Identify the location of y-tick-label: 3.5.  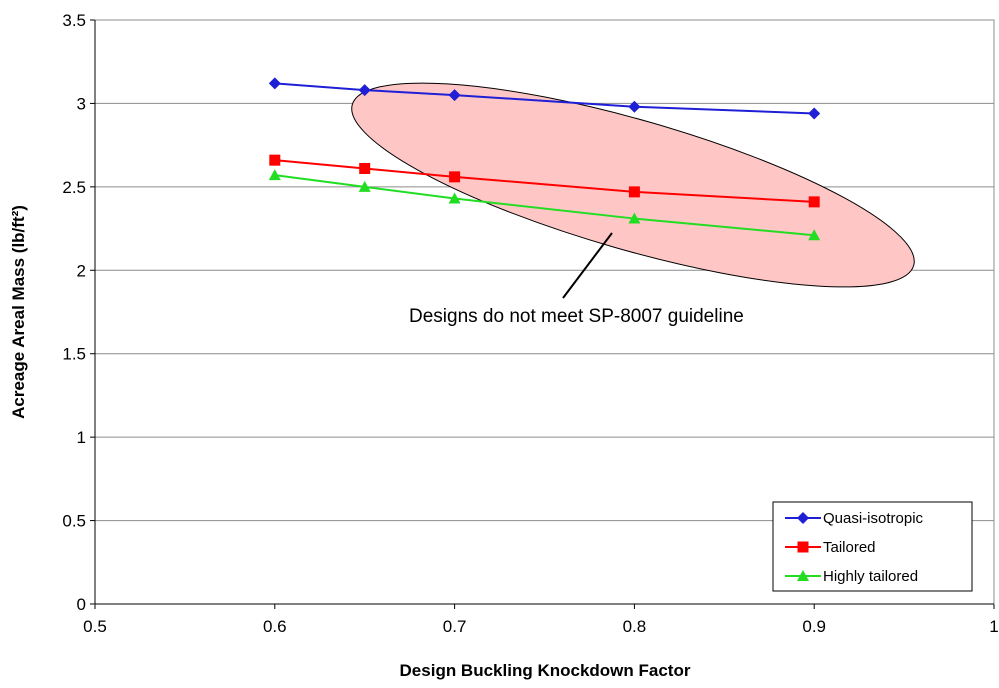
(74, 20).